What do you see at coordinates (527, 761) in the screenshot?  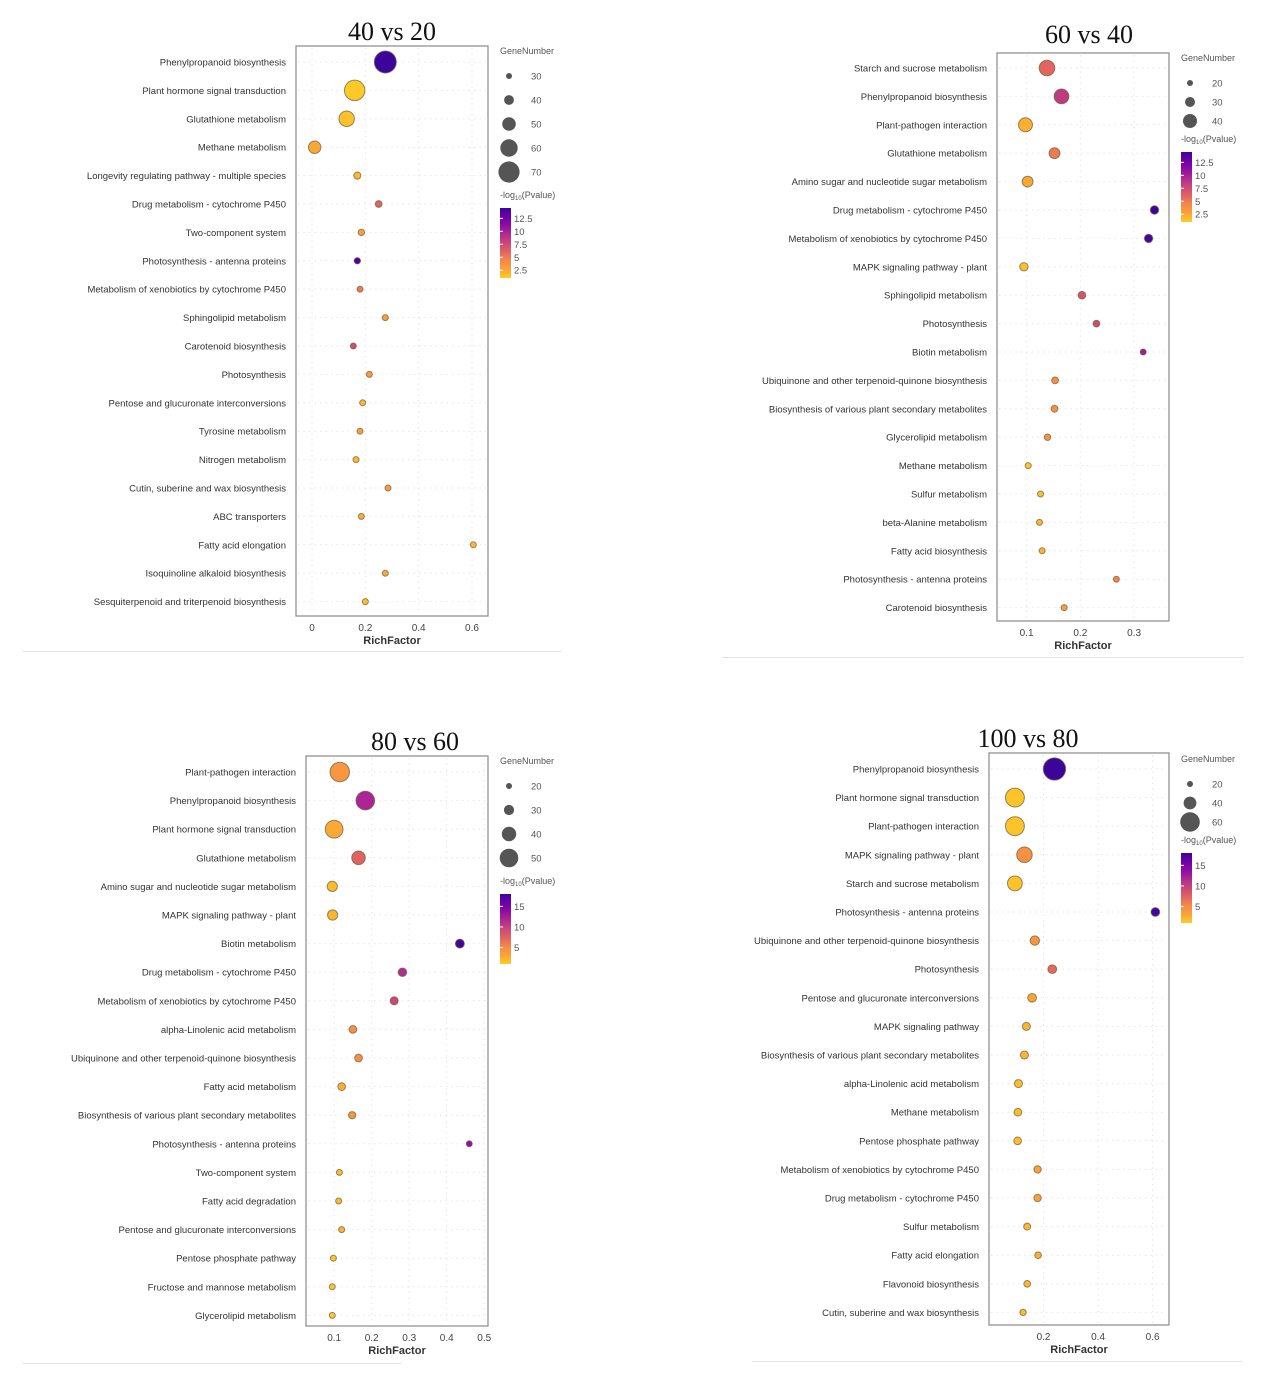 I see `size-legend-title: GeneNumber` at bounding box center [527, 761].